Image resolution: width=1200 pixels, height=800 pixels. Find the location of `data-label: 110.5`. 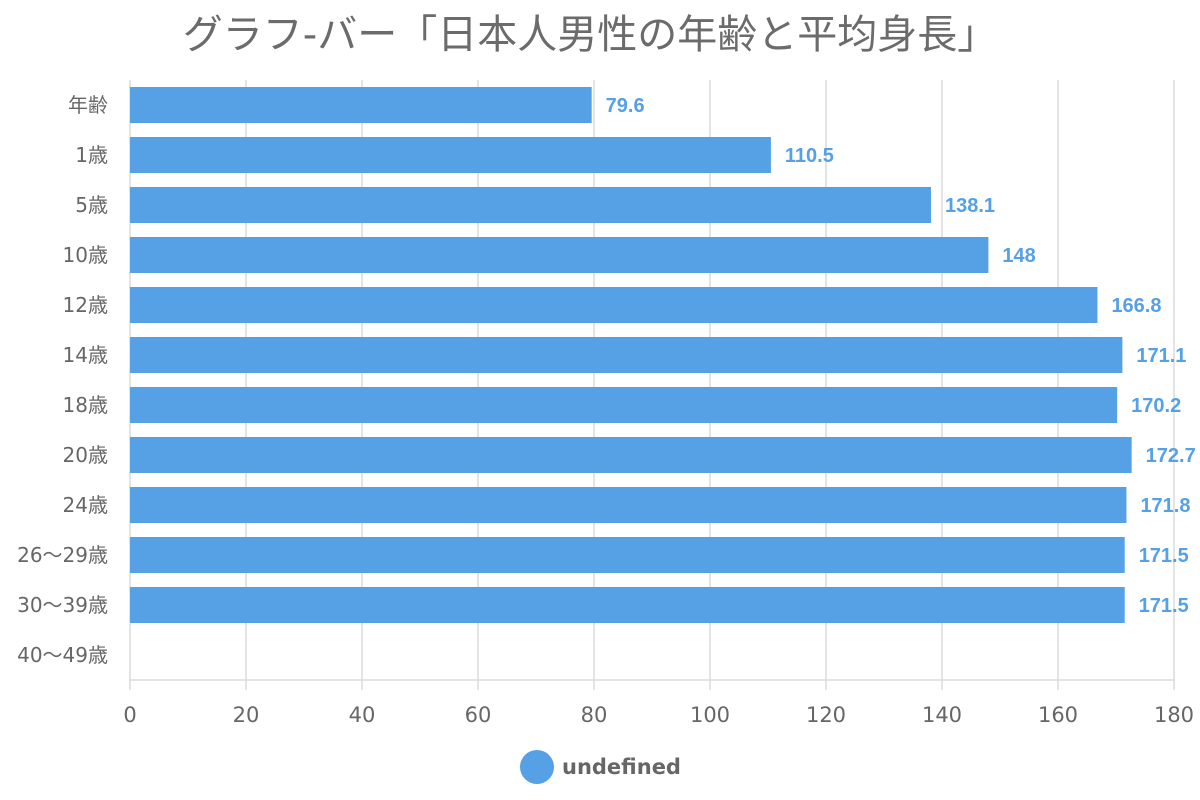

data-label: 110.5 is located at coordinates (809, 156).